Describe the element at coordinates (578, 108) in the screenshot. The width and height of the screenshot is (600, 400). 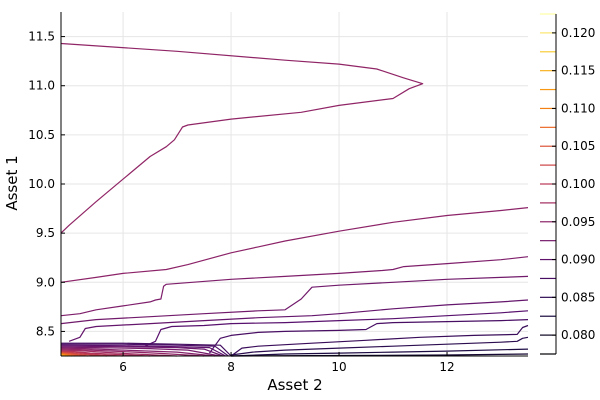
I see `colorbar-tick-label: 0.110` at that location.